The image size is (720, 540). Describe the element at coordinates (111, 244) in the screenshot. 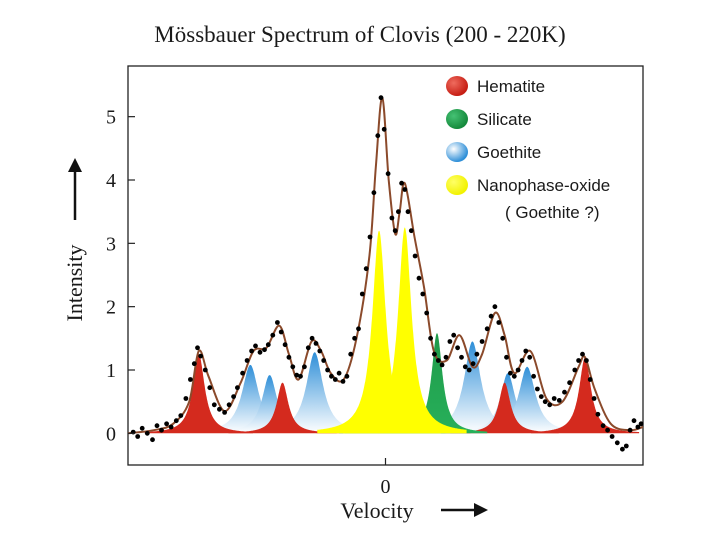

I see `y-tick-label-3: 3` at that location.